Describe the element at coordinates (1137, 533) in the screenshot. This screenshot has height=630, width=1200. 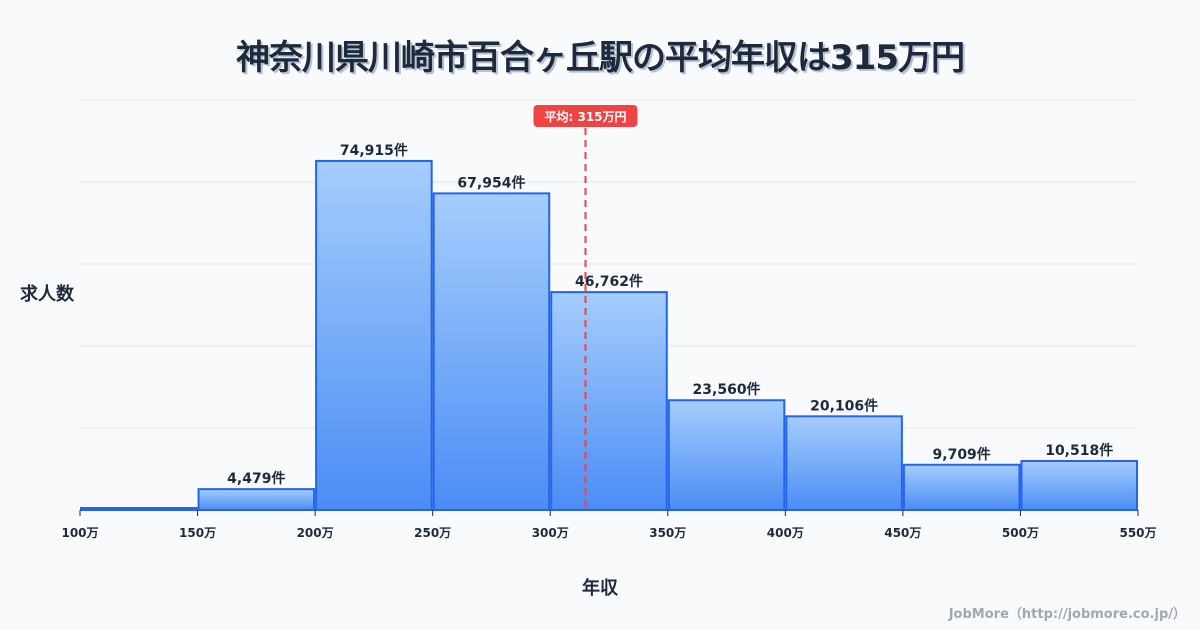
I see `x-tick-label: 550万` at that location.